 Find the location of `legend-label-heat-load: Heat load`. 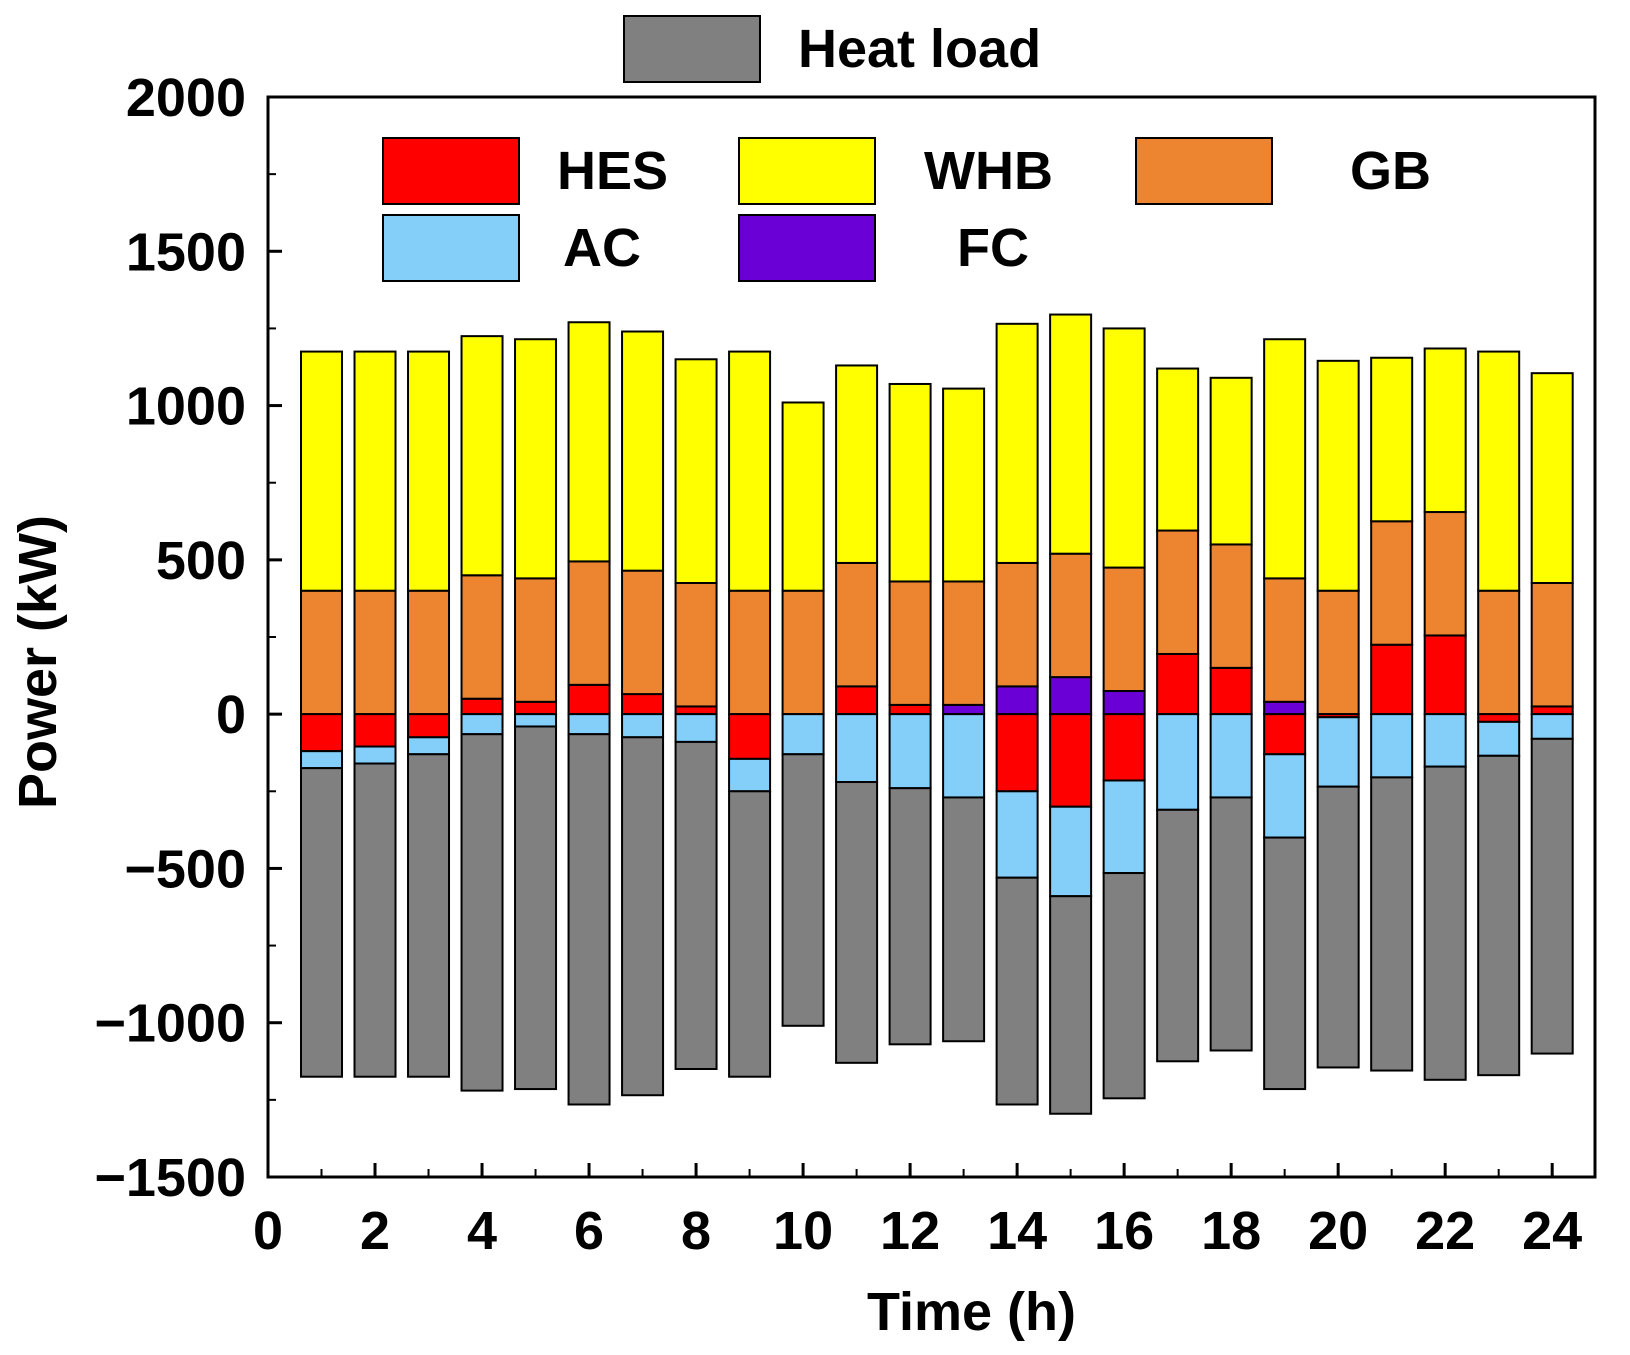

legend-label-heat-load: Heat load is located at coordinates (919, 49).